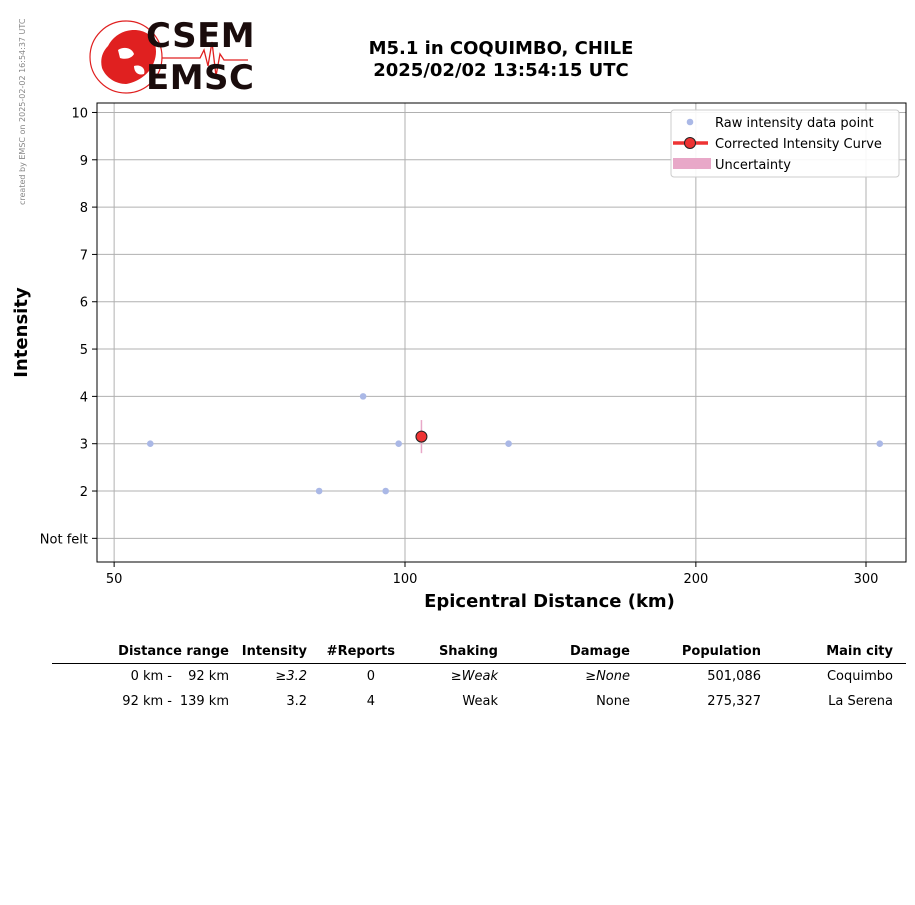 Image resolution: width=915 pixels, height=905 pixels. What do you see at coordinates (84, 397) in the screenshot?
I see `y-tick-label: 4` at bounding box center [84, 397].